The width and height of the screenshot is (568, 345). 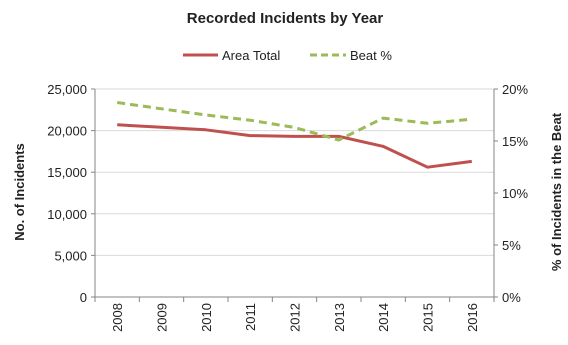 I want to click on y-axis-title: No. of Incidents, so click(x=19, y=192).